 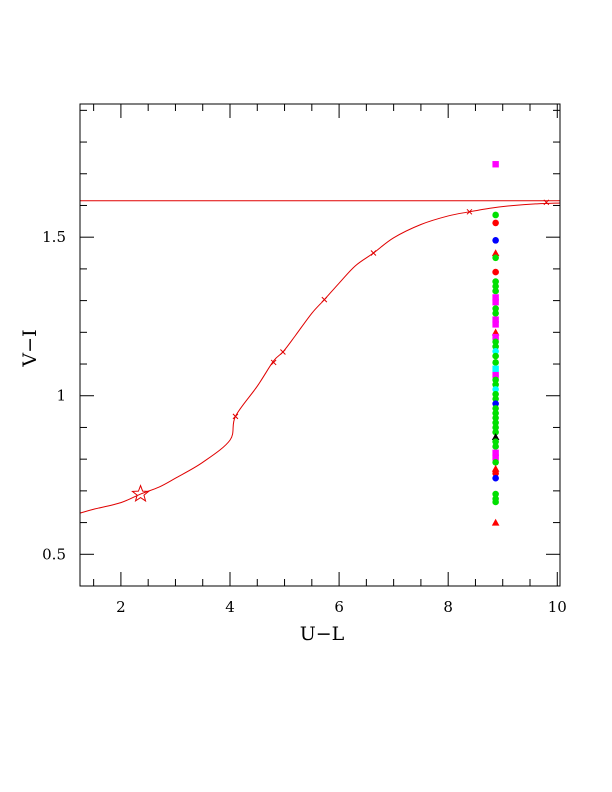 What do you see at coordinates (322, 634) in the screenshot?
I see `x-axis-title: U−L` at bounding box center [322, 634].